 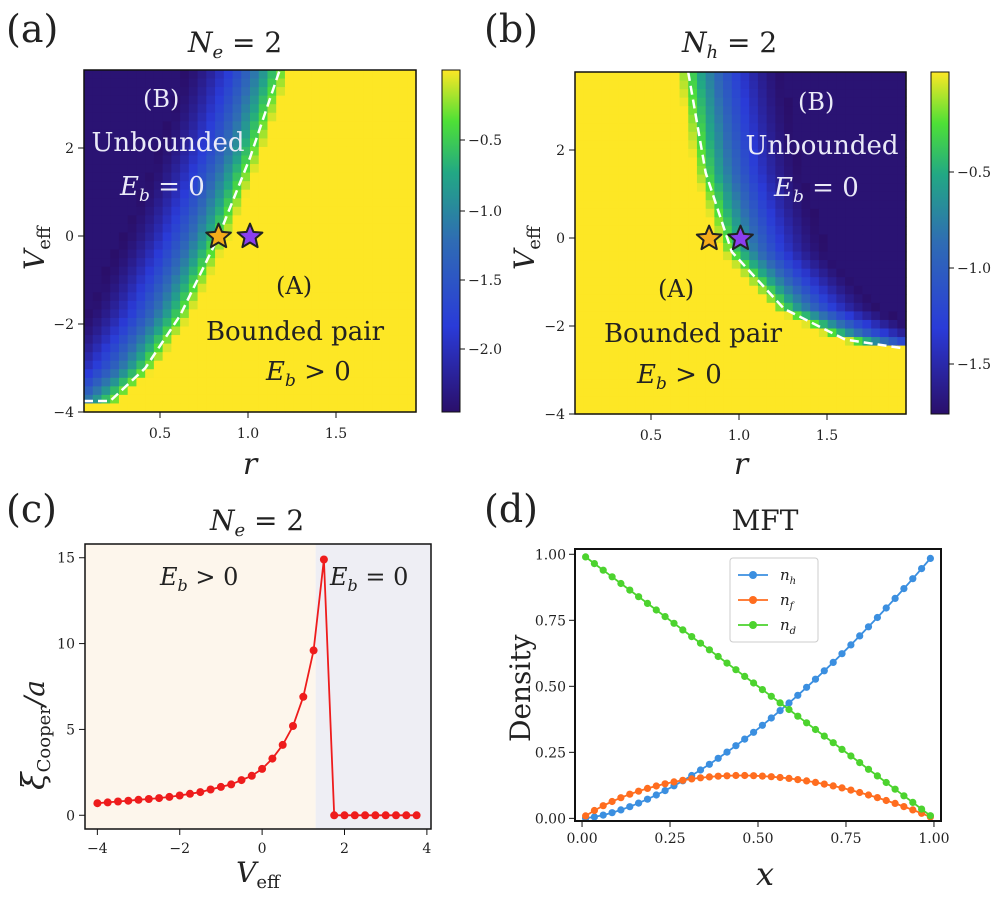 I want to click on legend-marker-nf, so click(x=753, y=600).